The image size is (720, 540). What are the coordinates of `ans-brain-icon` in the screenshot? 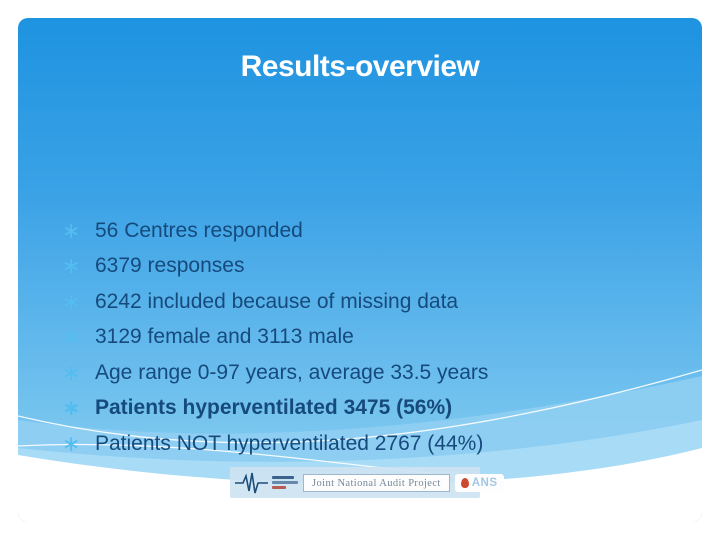 It's located at (464, 482).